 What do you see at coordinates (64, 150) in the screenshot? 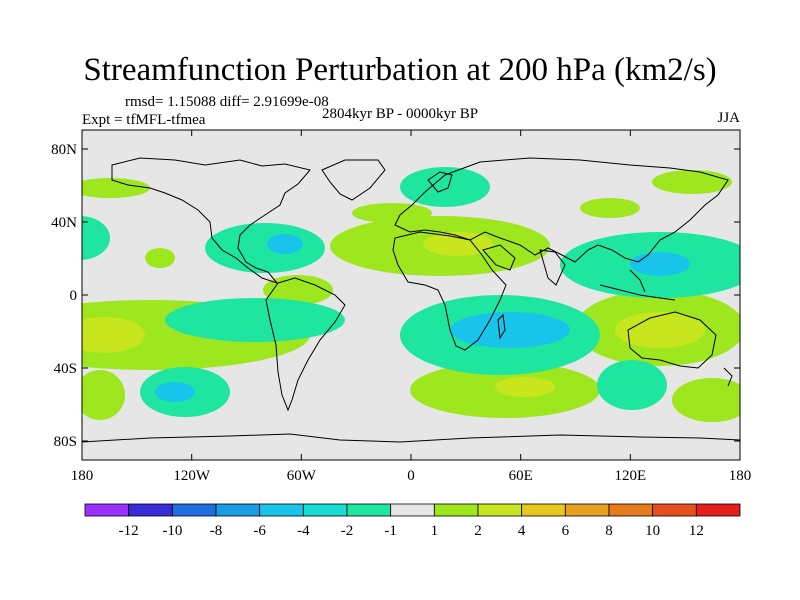
I see `lat-label-80n: 80N` at bounding box center [64, 150].